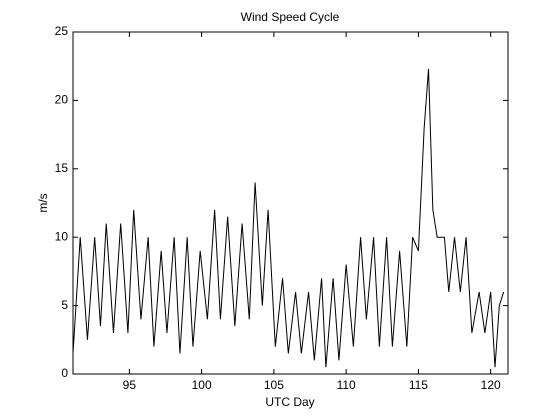 This screenshot has height=420, width=560. Describe the element at coordinates (491, 385) in the screenshot. I see `x-tick-label: 120` at that location.